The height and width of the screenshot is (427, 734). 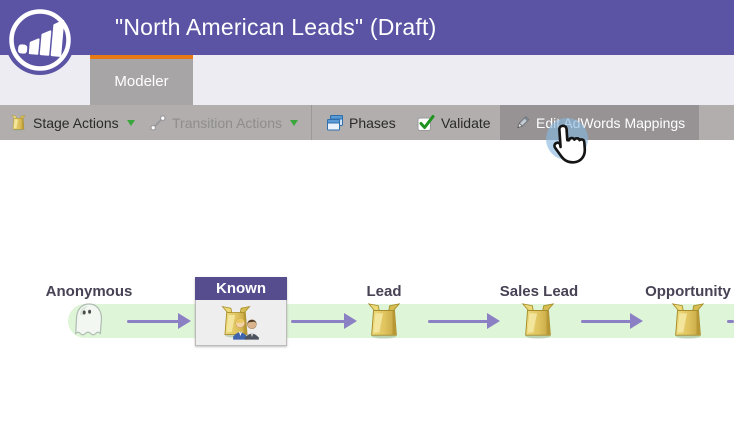 I want to click on transition-actions-button: Transition Actions, so click(x=224, y=122).